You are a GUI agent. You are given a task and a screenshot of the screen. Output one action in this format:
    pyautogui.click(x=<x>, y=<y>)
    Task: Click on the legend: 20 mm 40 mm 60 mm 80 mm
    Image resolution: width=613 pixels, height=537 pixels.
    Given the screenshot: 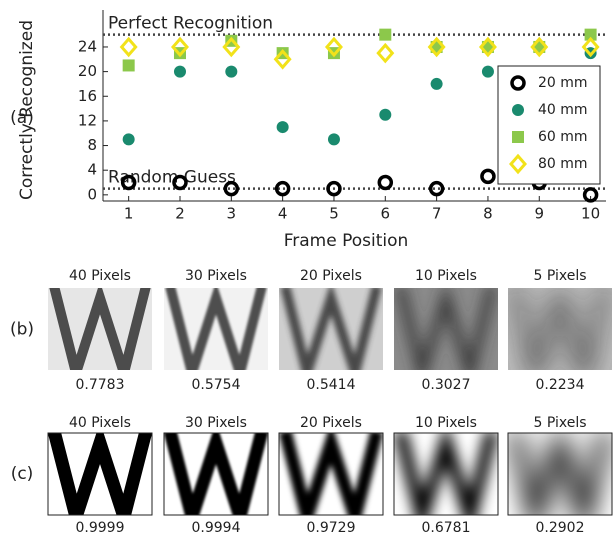 What is the action you would take?
    pyautogui.click(x=549, y=125)
    